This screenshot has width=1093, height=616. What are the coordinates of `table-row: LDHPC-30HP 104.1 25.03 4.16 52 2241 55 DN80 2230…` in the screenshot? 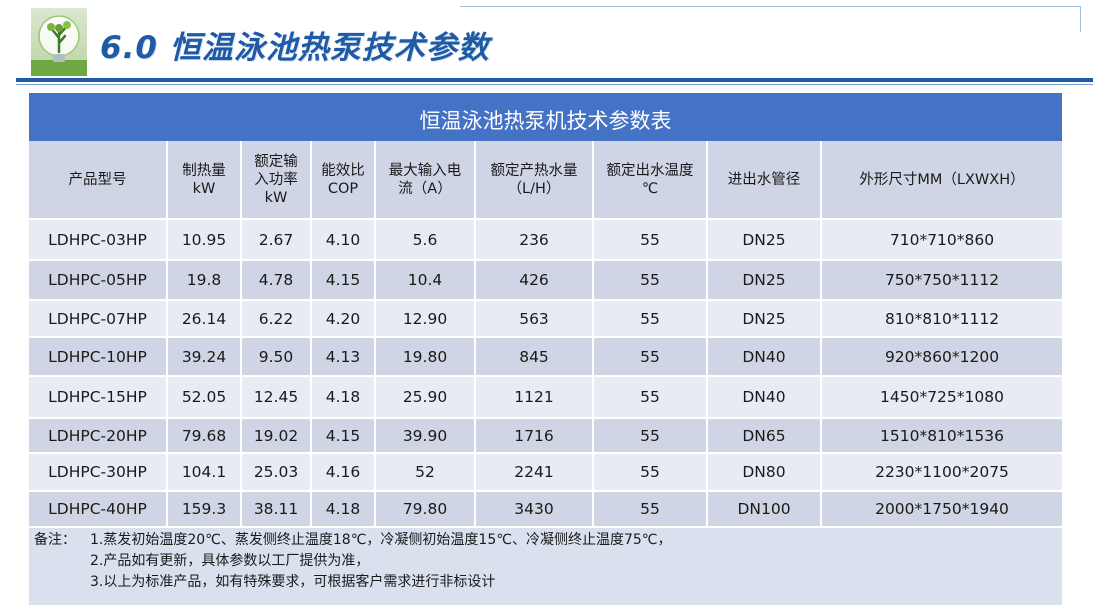 It's located at (545, 473).